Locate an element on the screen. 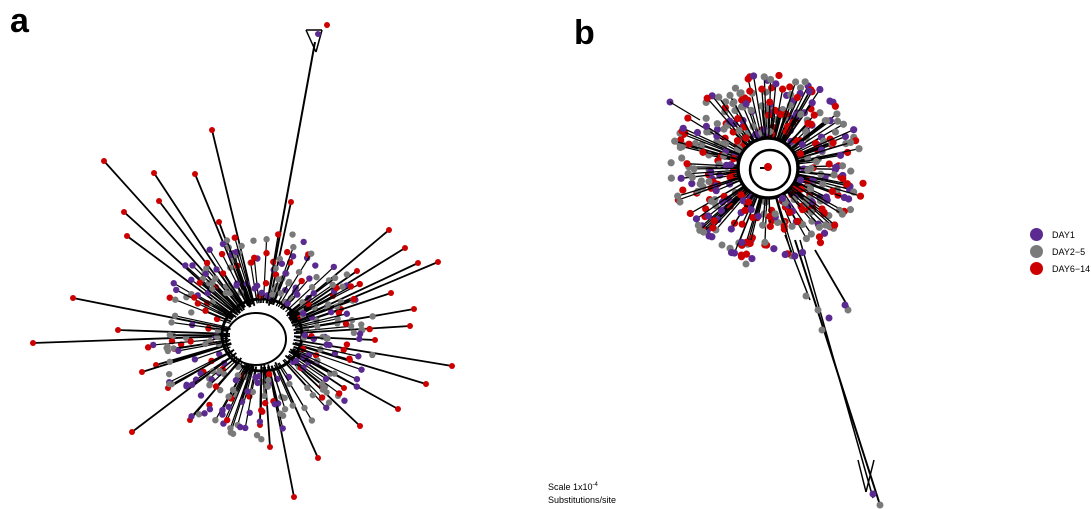 The width and height of the screenshot is (1091, 509). scale-unit: Substitutions/site is located at coordinates (582, 500).